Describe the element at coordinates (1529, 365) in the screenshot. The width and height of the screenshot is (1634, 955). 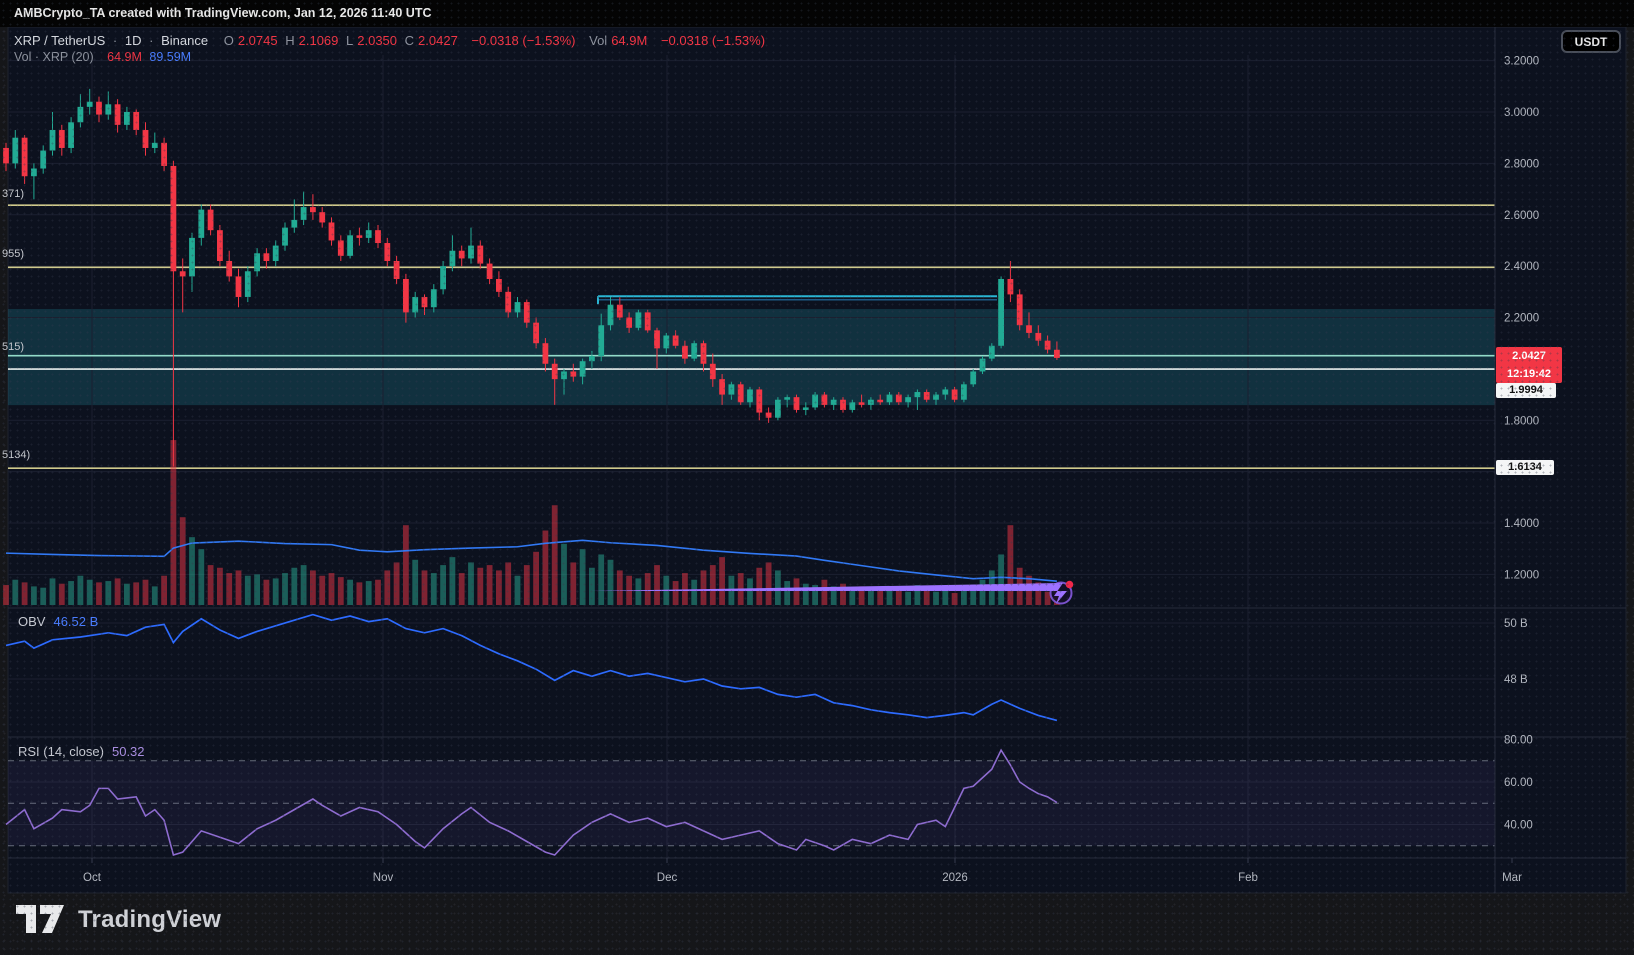
I see `last-price-label: 2.0427 12:19:42` at that location.